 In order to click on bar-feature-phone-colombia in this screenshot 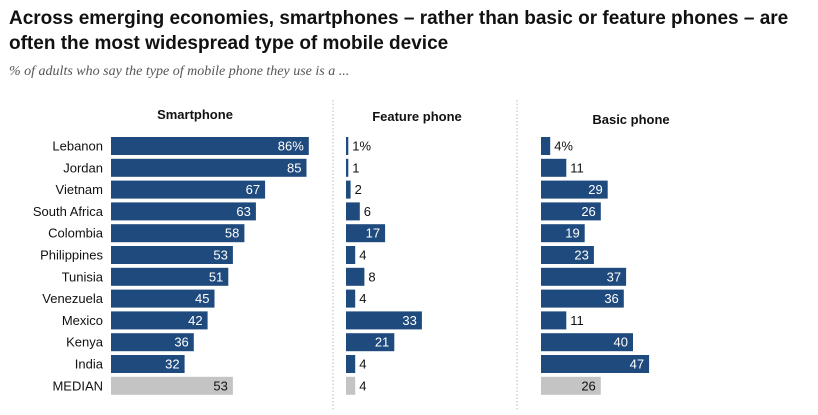, I will do `click(366, 233)`.